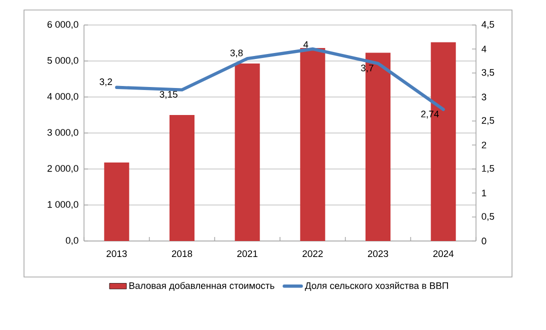 Image resolution: width=546 pixels, height=330 pixels. What do you see at coordinates (312, 254) in the screenshot?
I see `x-tick-label: 2022` at bounding box center [312, 254].